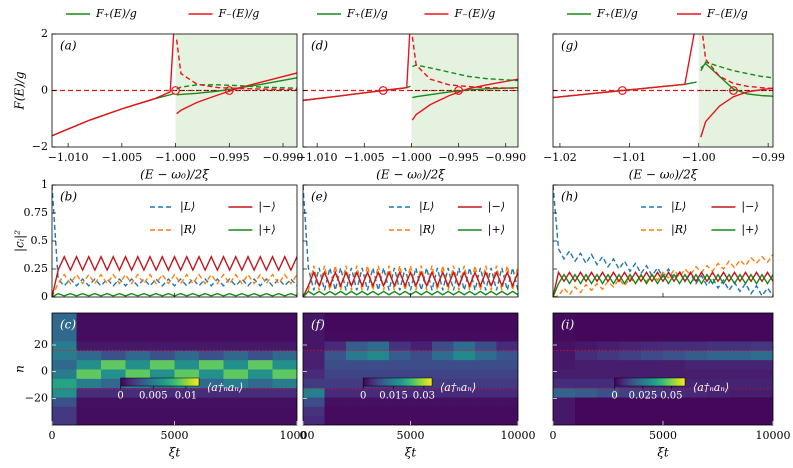  I want to click on y-axis-label: n, so click(20, 369).